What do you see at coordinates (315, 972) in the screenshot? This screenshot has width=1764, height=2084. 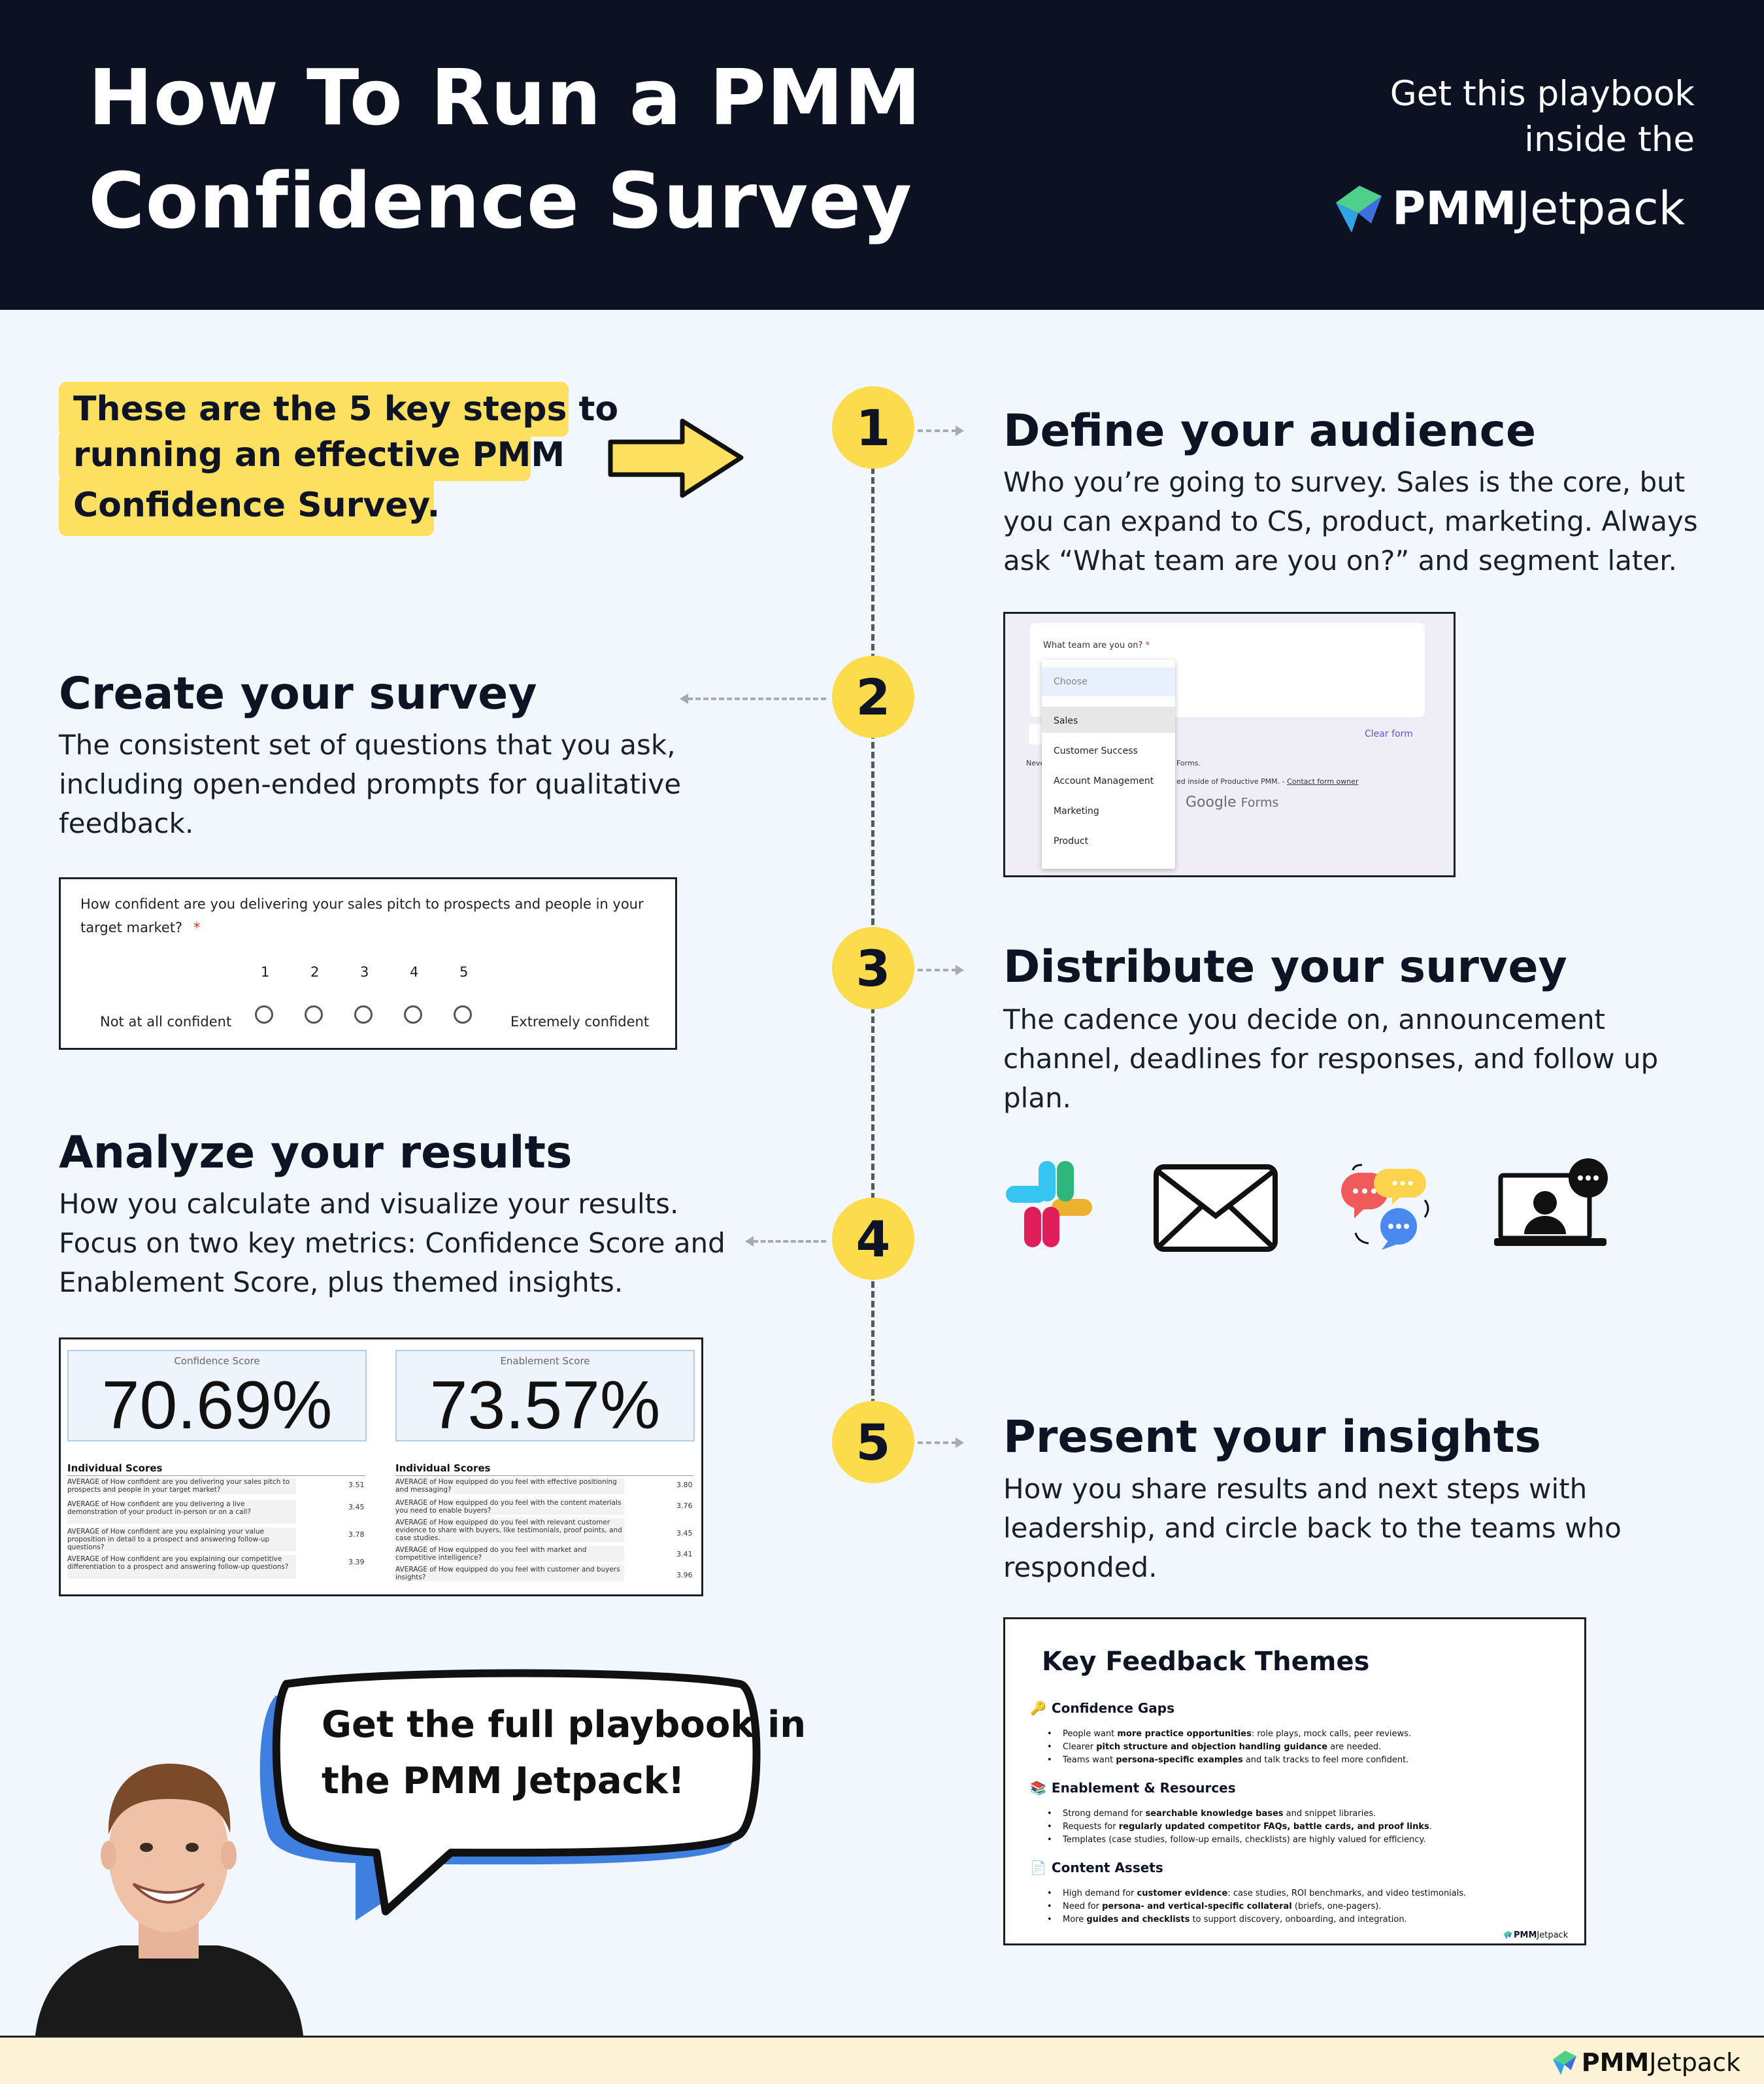 I see `scale-label-2: 2` at bounding box center [315, 972].